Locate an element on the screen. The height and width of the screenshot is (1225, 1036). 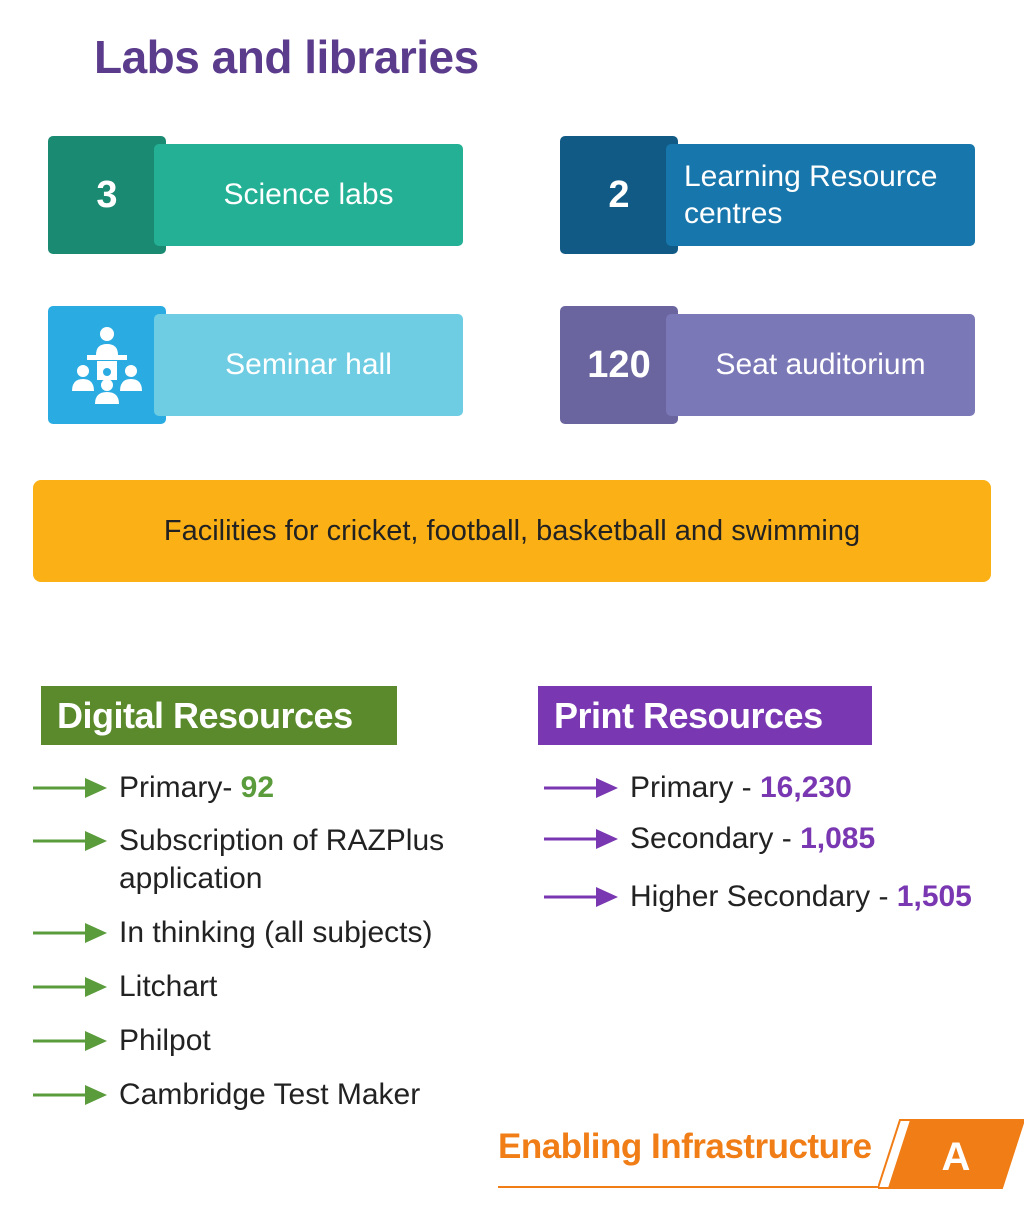
footer-underline is located at coordinates (689, 1187).